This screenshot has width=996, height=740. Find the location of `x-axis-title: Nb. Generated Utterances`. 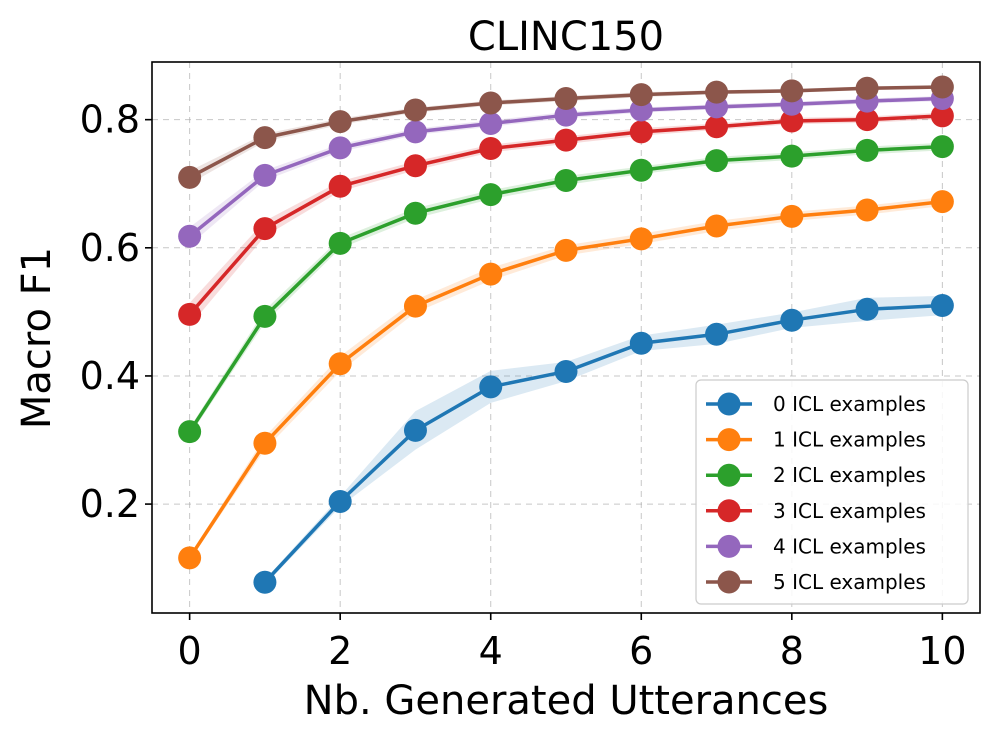

x-axis-title: Nb. Generated Utterances is located at coordinates (566, 701).